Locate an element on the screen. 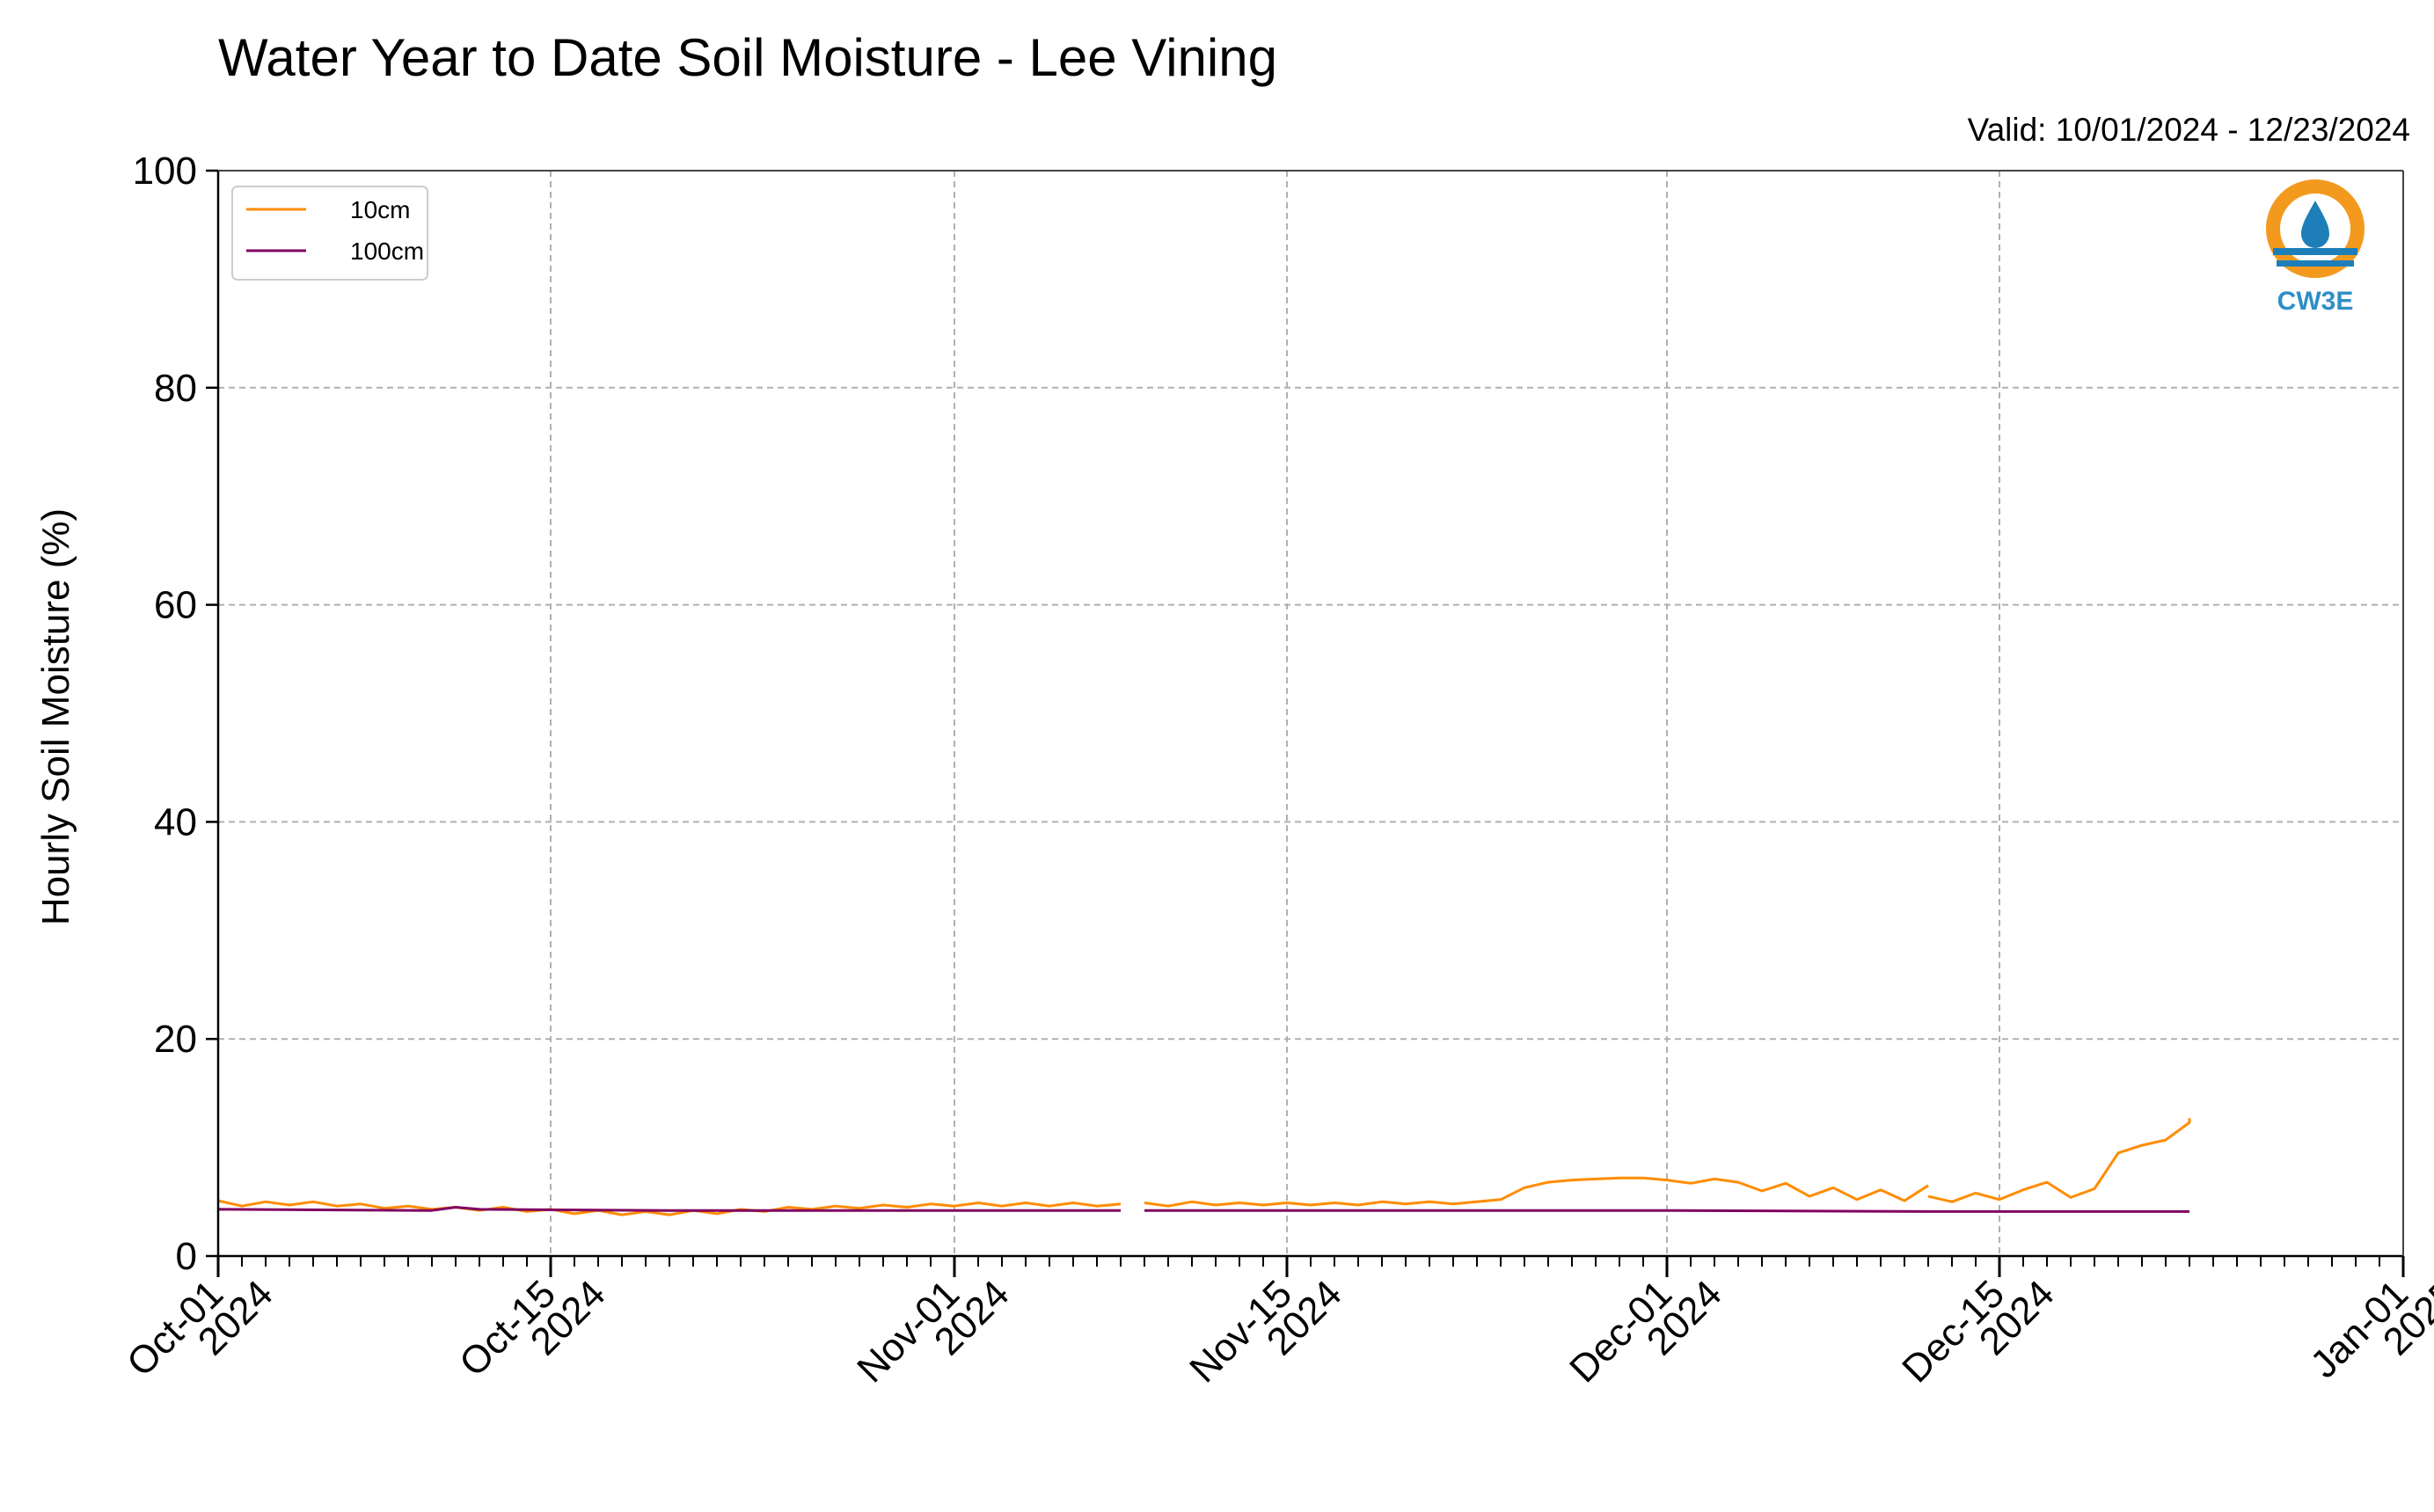  y-tick-label: 60 is located at coordinates (175, 605).